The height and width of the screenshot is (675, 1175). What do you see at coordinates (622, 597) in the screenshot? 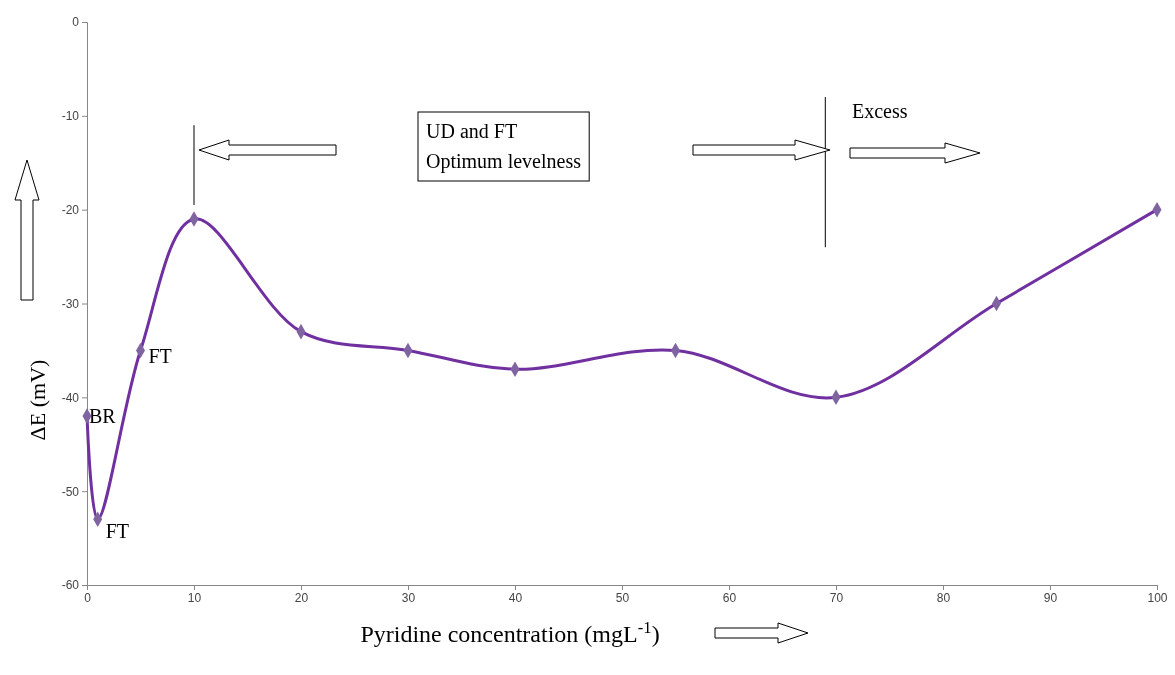
I see `x-tick-label: 50` at bounding box center [622, 597].